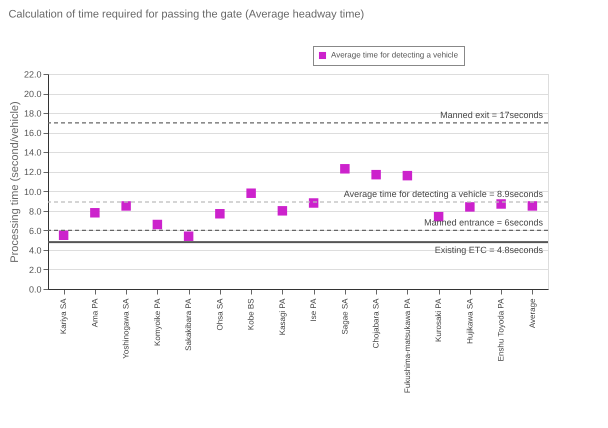 This screenshot has height=428, width=608. I want to click on y-tick-label: 6.0, so click(35, 231).